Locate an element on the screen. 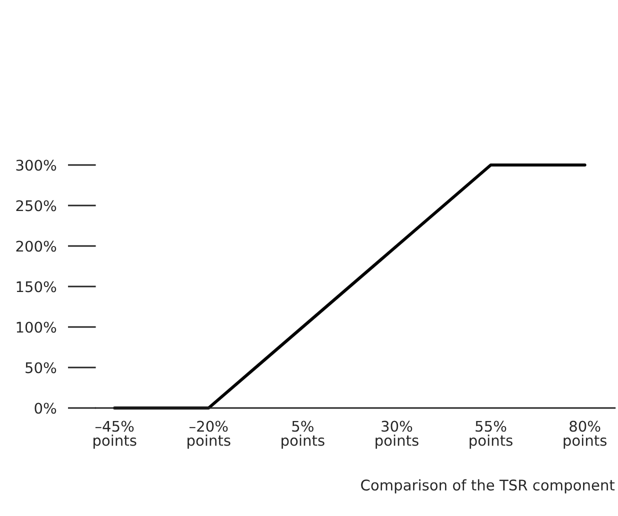 This screenshot has width=618, height=516. x-tick-label: –45% points is located at coordinates (115, 434).